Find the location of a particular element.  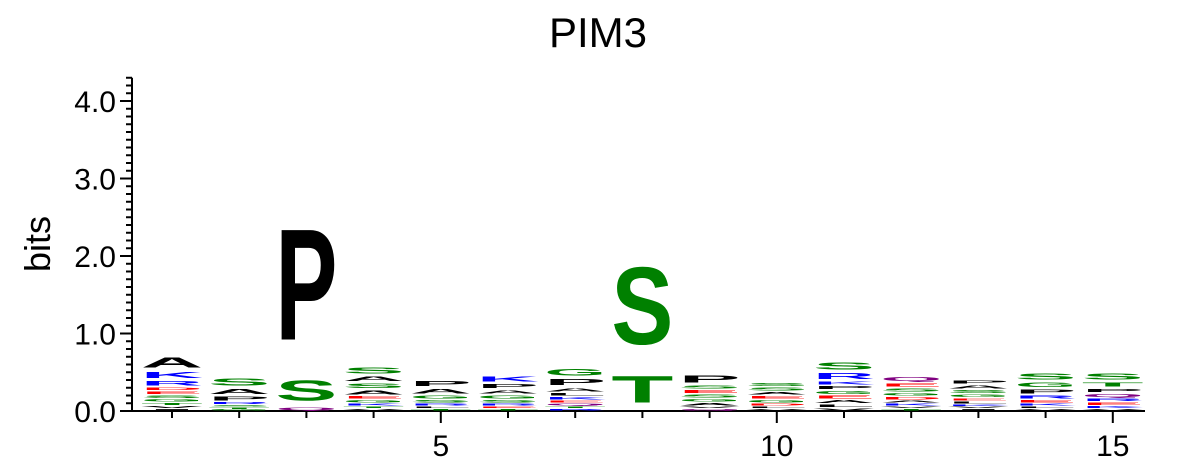

y-axis-label: bits is located at coordinates (37, 244).